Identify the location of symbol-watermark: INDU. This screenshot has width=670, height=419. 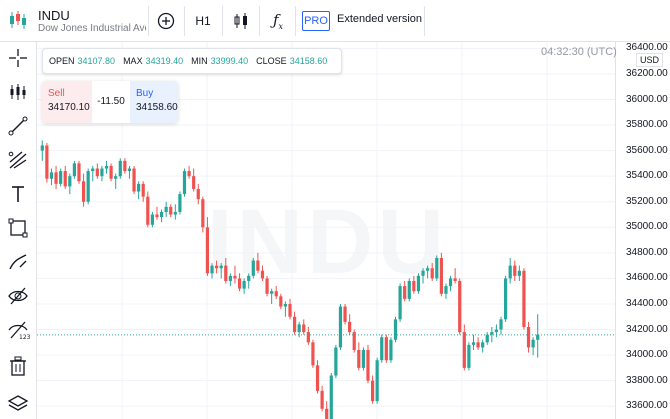
(327, 242).